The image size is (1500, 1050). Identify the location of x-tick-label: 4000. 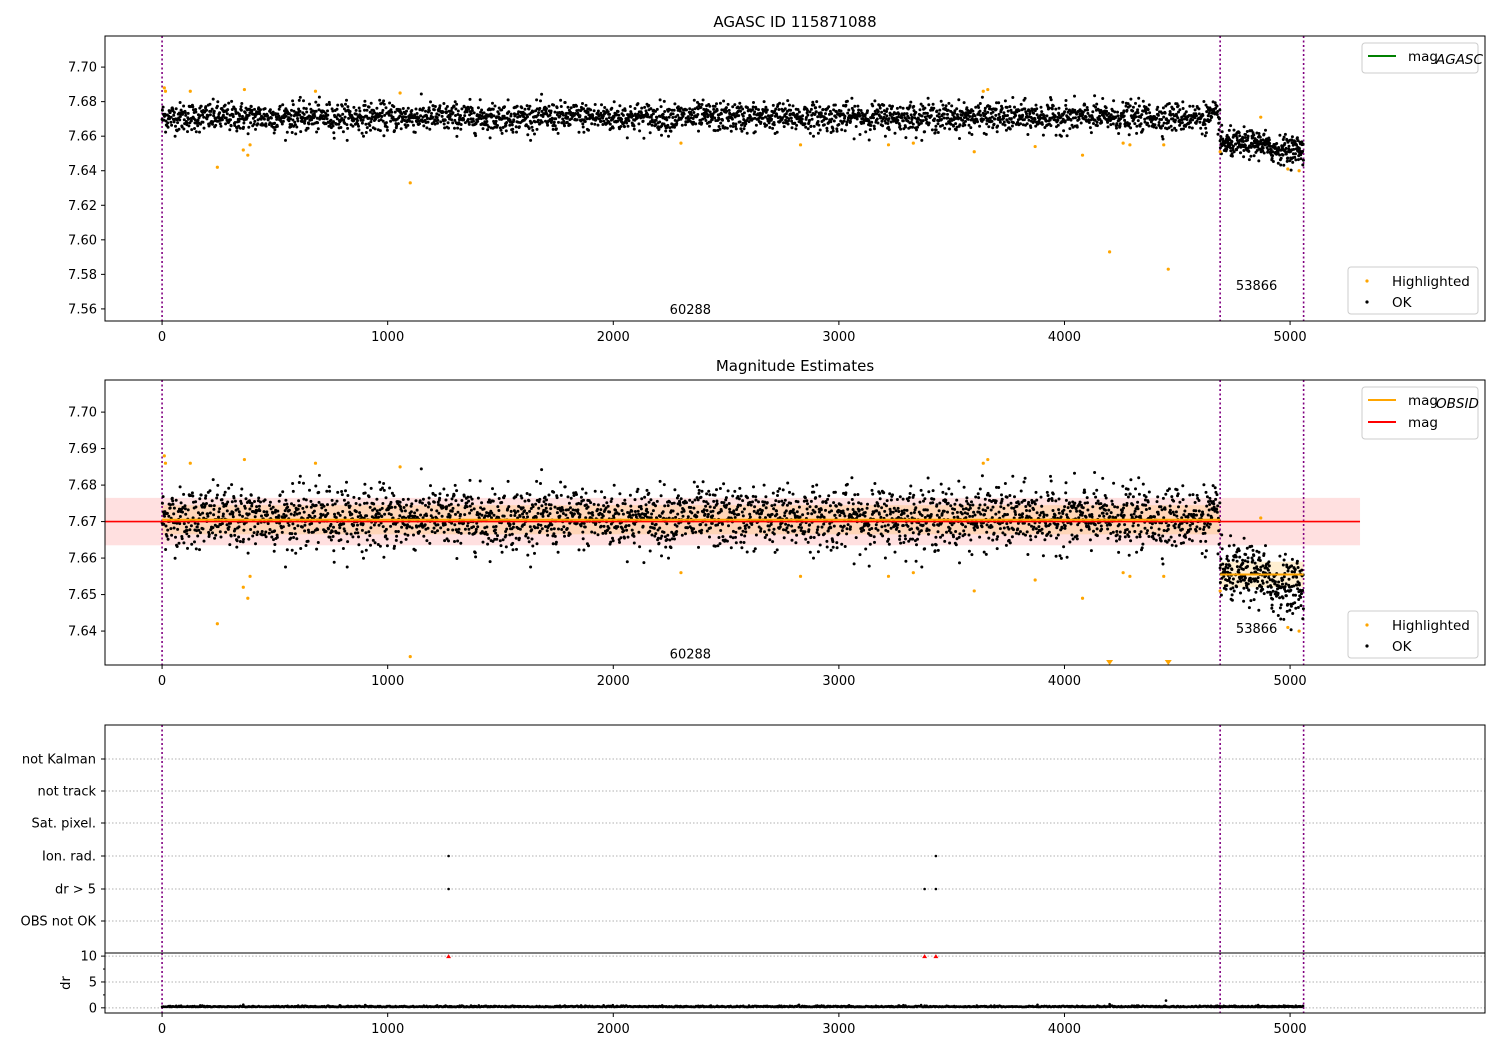
(1064, 337).